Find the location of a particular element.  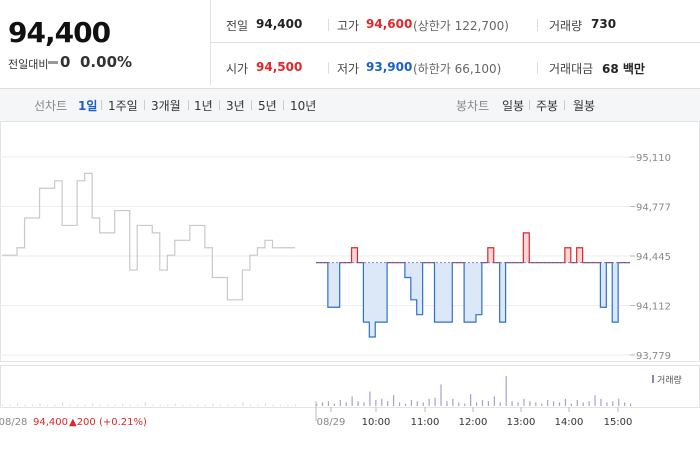

y-tick-label: 94,445 is located at coordinates (653, 257).